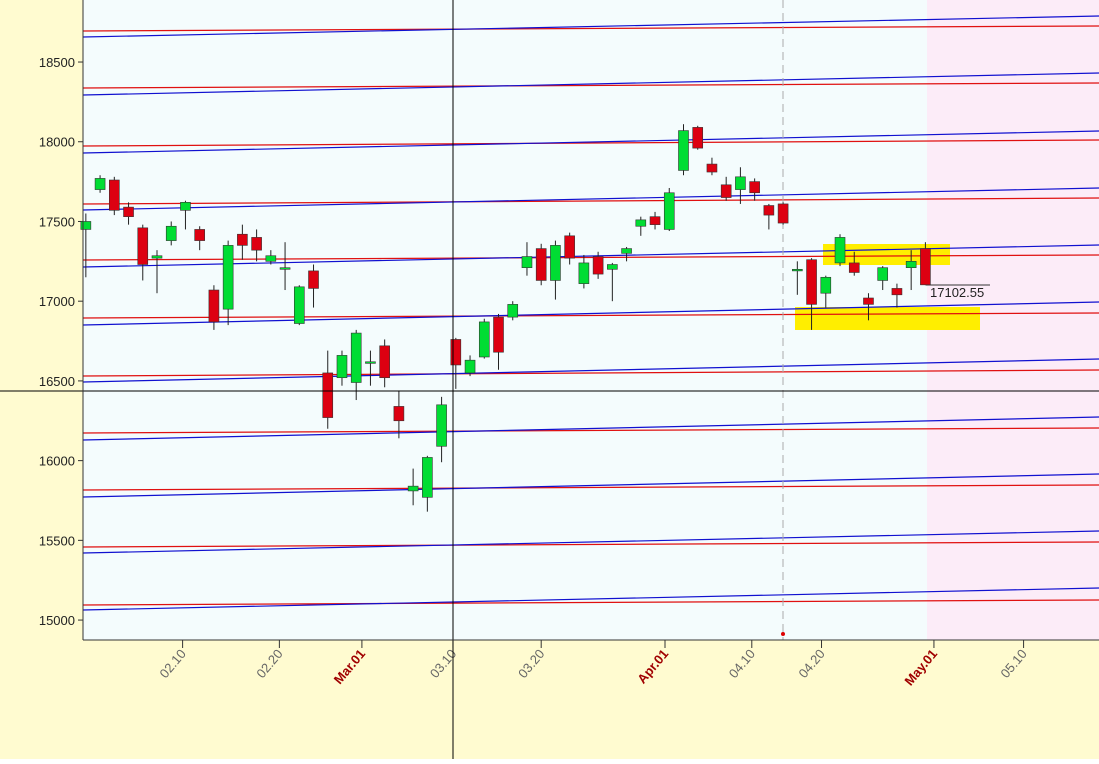 This screenshot has height=764, width=1099. I want to click on y-tick-label: 18500, so click(57, 62).